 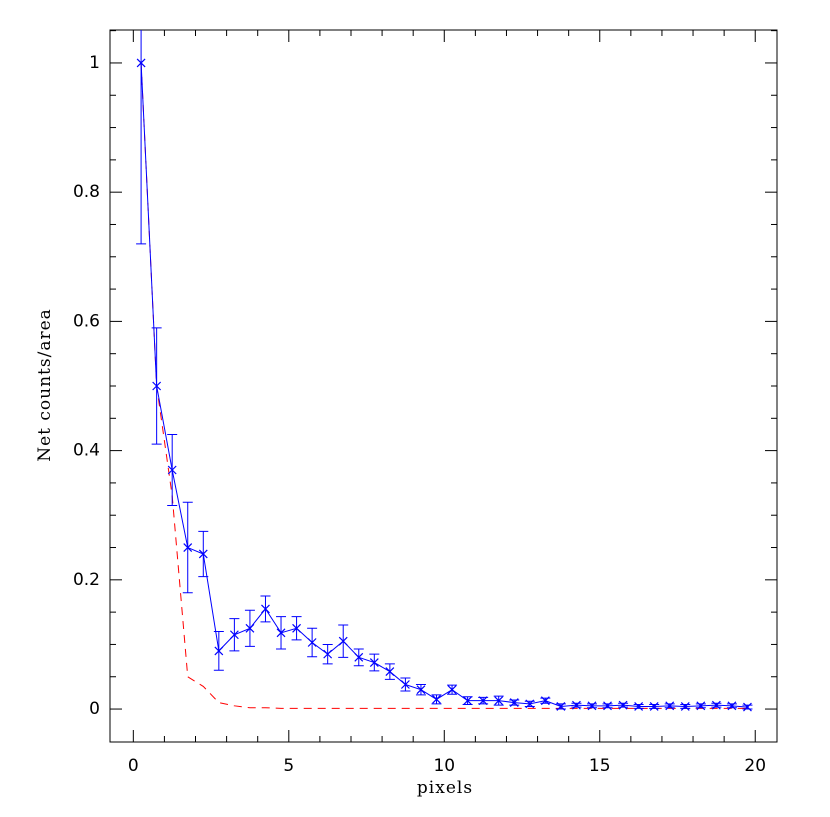 What do you see at coordinates (755, 766) in the screenshot?
I see `x-tick-label: 20` at bounding box center [755, 766].